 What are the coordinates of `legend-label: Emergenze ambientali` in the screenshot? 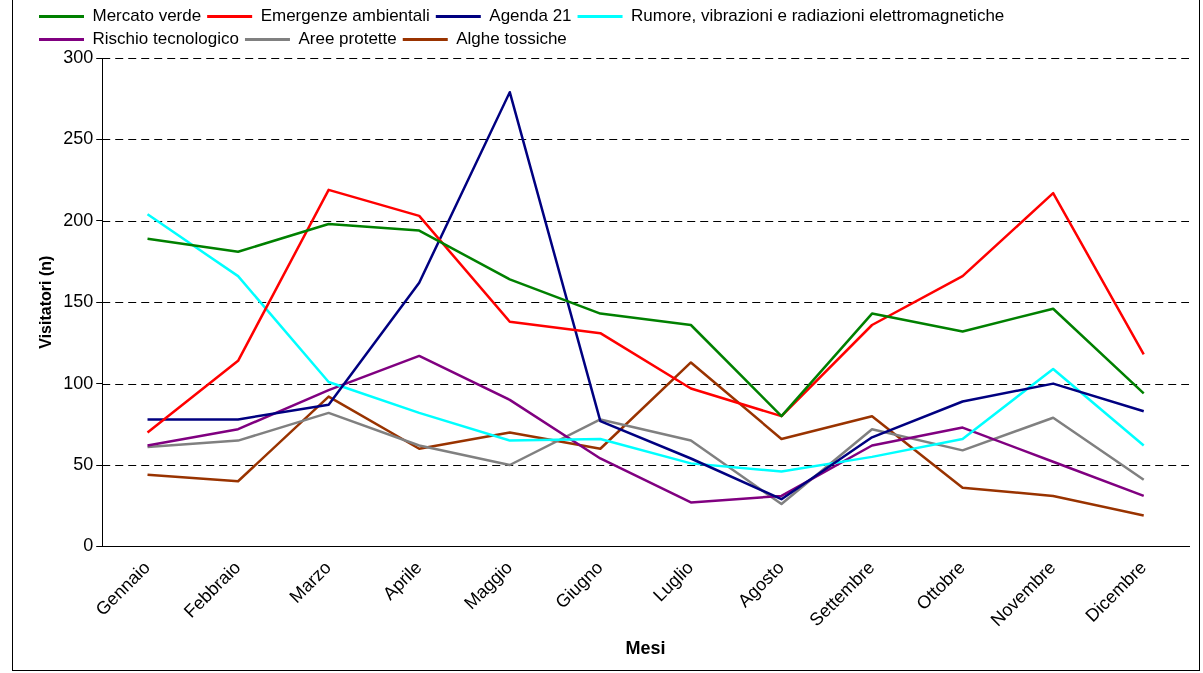 It's located at (345, 16).